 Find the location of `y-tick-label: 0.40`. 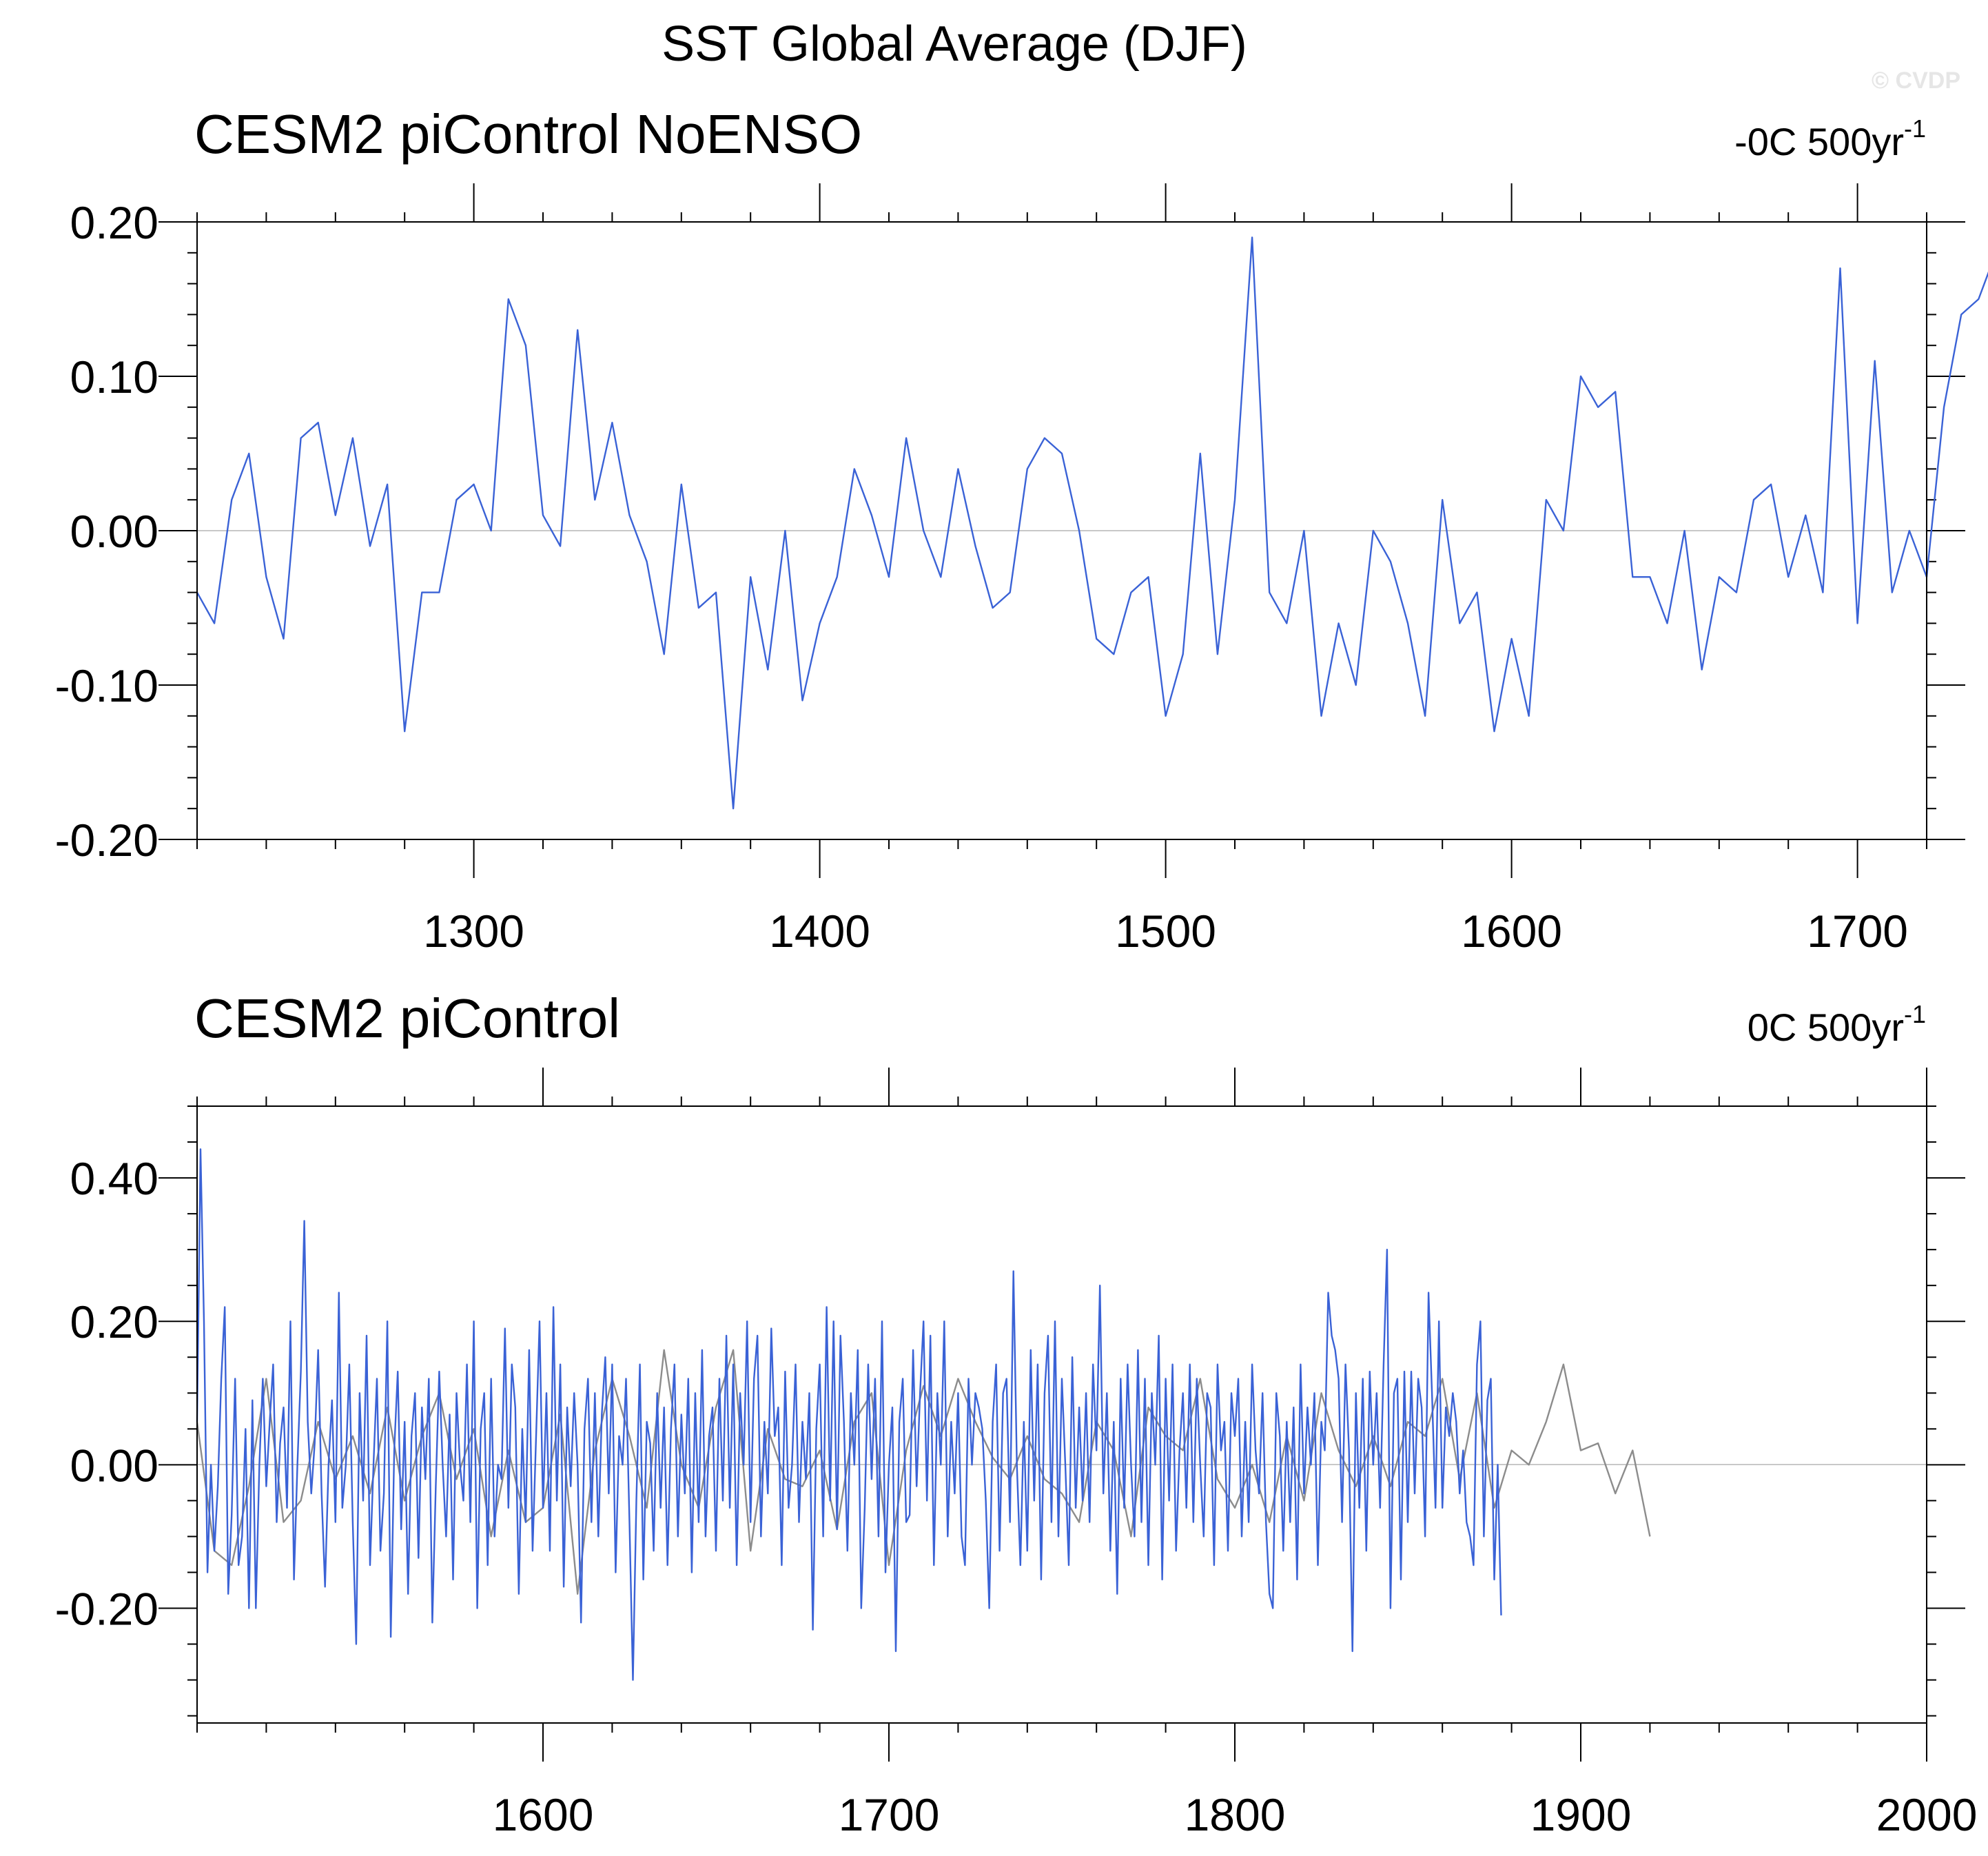

y-tick-label: 0.40 is located at coordinates (114, 1178).